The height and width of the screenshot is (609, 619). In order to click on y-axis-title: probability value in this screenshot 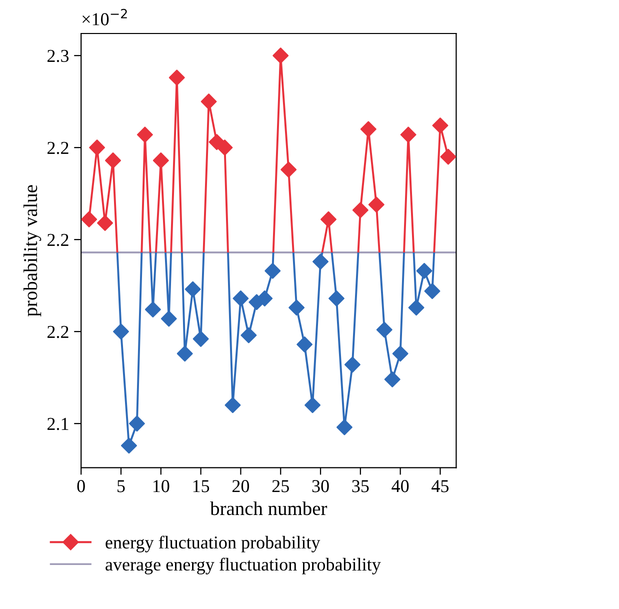, I will do `click(32, 250)`.